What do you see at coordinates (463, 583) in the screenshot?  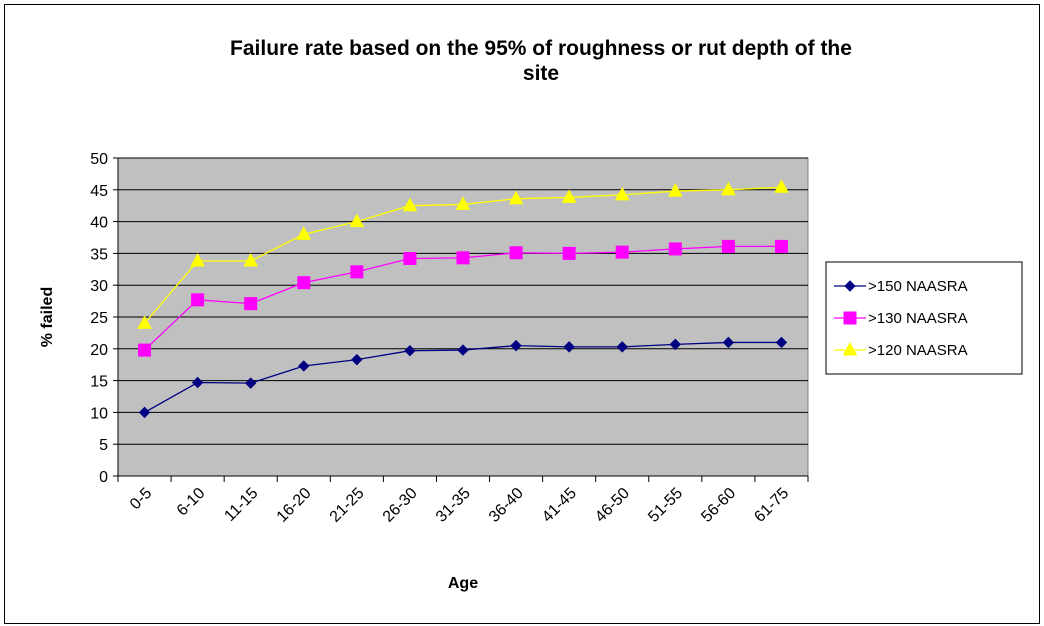 I see `x-axis-title: Age` at bounding box center [463, 583].